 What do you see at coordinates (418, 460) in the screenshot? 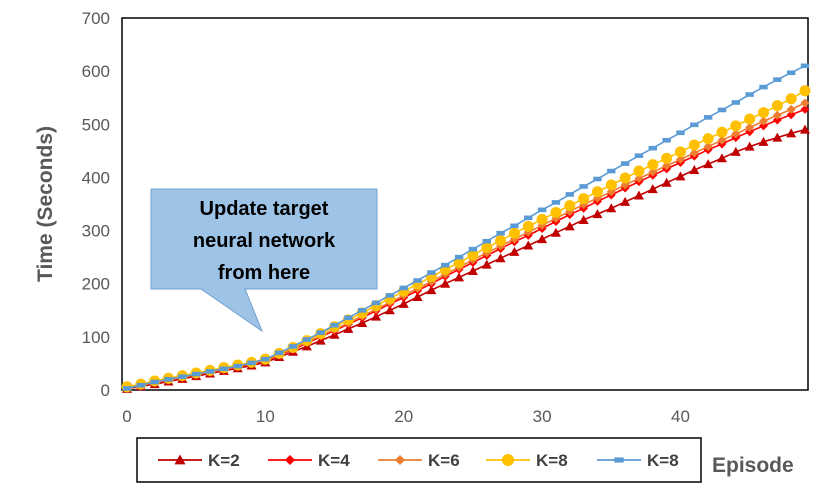
I see `legend: K=2 K=4 K=6 K=8 K=8` at bounding box center [418, 460].